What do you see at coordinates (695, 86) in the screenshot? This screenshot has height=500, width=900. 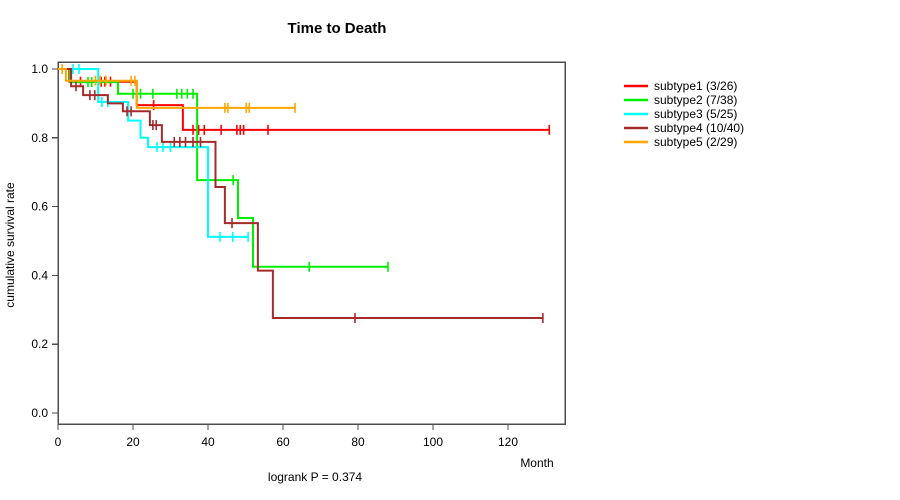 I see `legend-label-subtype1: subtype1 (3/26)` at bounding box center [695, 86].